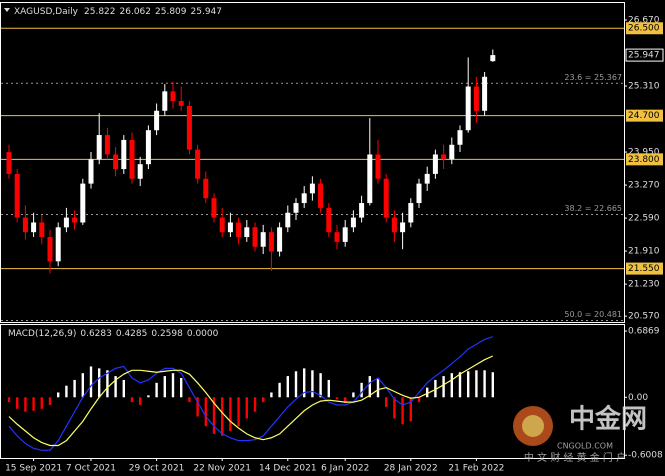  I want to click on y-tick-label: 26.670, so click(644, 20).